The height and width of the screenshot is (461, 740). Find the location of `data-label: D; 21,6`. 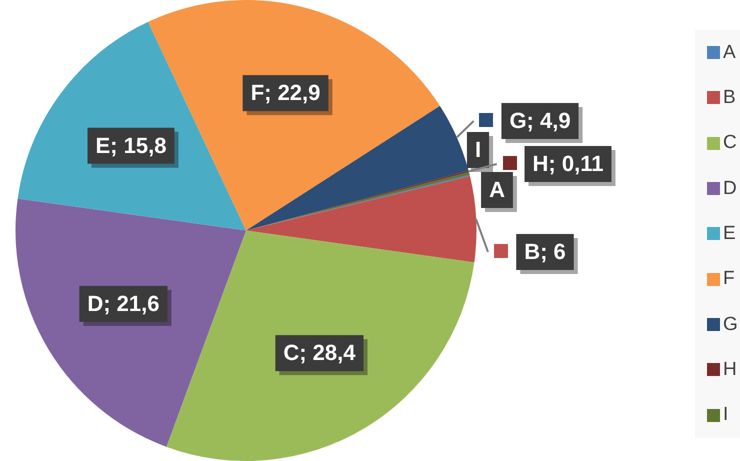

data-label: D; 21,6 is located at coordinates (123, 303).